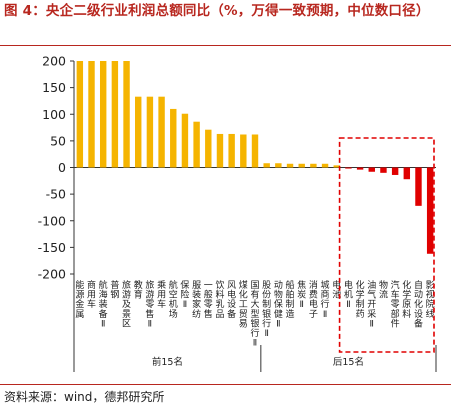 The image size is (451, 416). Describe the element at coordinates (173, 299) in the screenshot. I see `category-label: 航空机场` at that location.